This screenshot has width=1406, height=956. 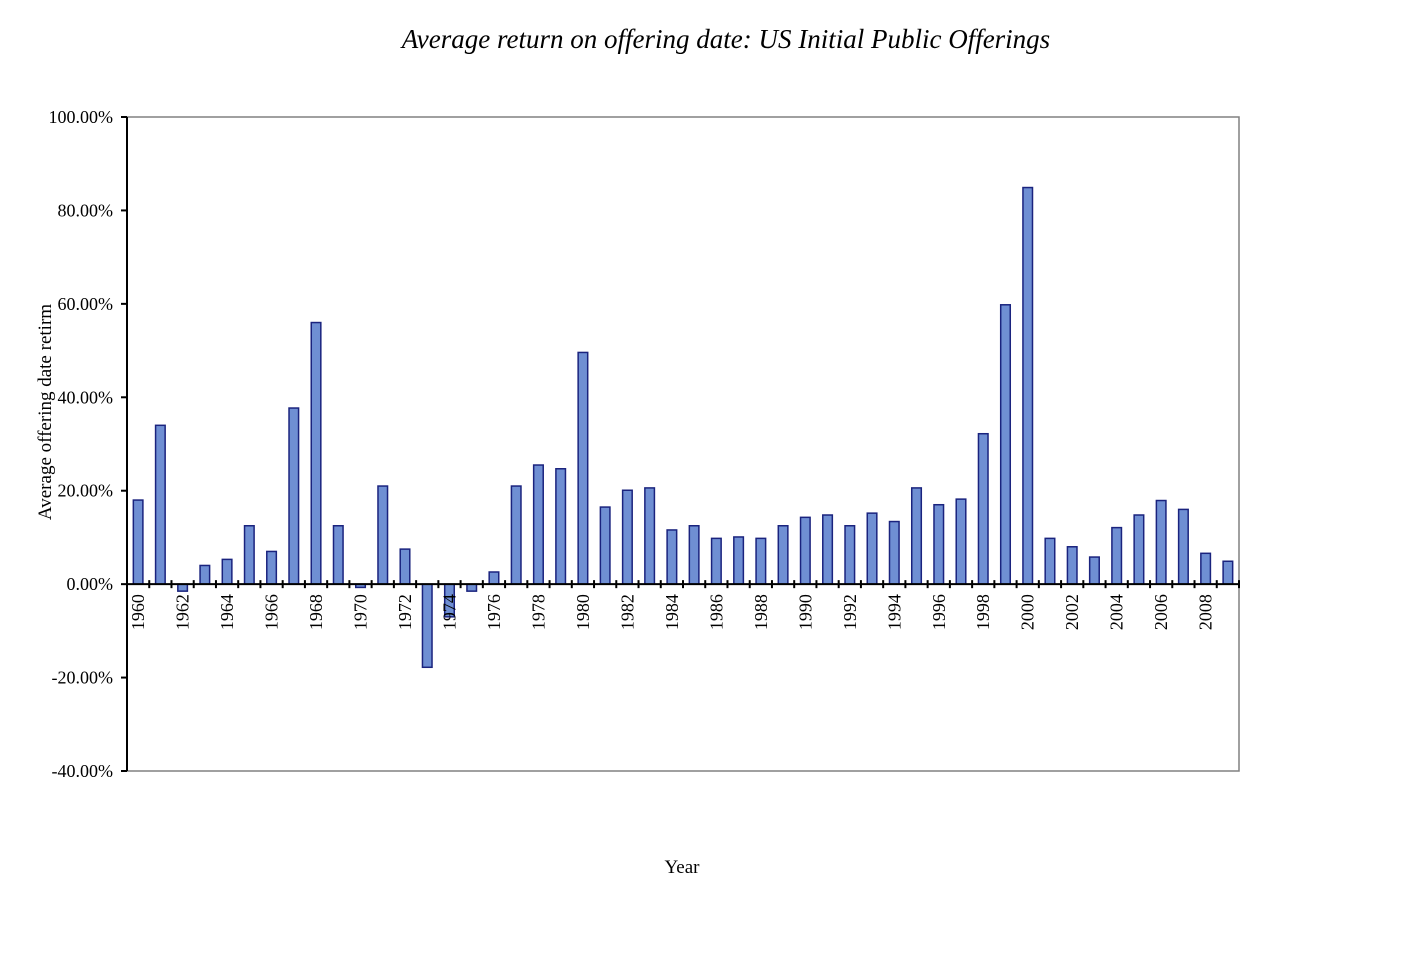 What do you see at coordinates (1161, 612) in the screenshot?
I see `x-tick-label: 2006` at bounding box center [1161, 612].